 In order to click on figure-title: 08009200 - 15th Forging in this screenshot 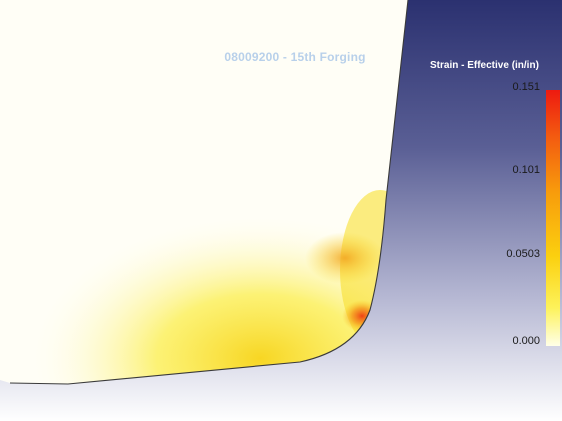, I will do `click(295, 57)`.